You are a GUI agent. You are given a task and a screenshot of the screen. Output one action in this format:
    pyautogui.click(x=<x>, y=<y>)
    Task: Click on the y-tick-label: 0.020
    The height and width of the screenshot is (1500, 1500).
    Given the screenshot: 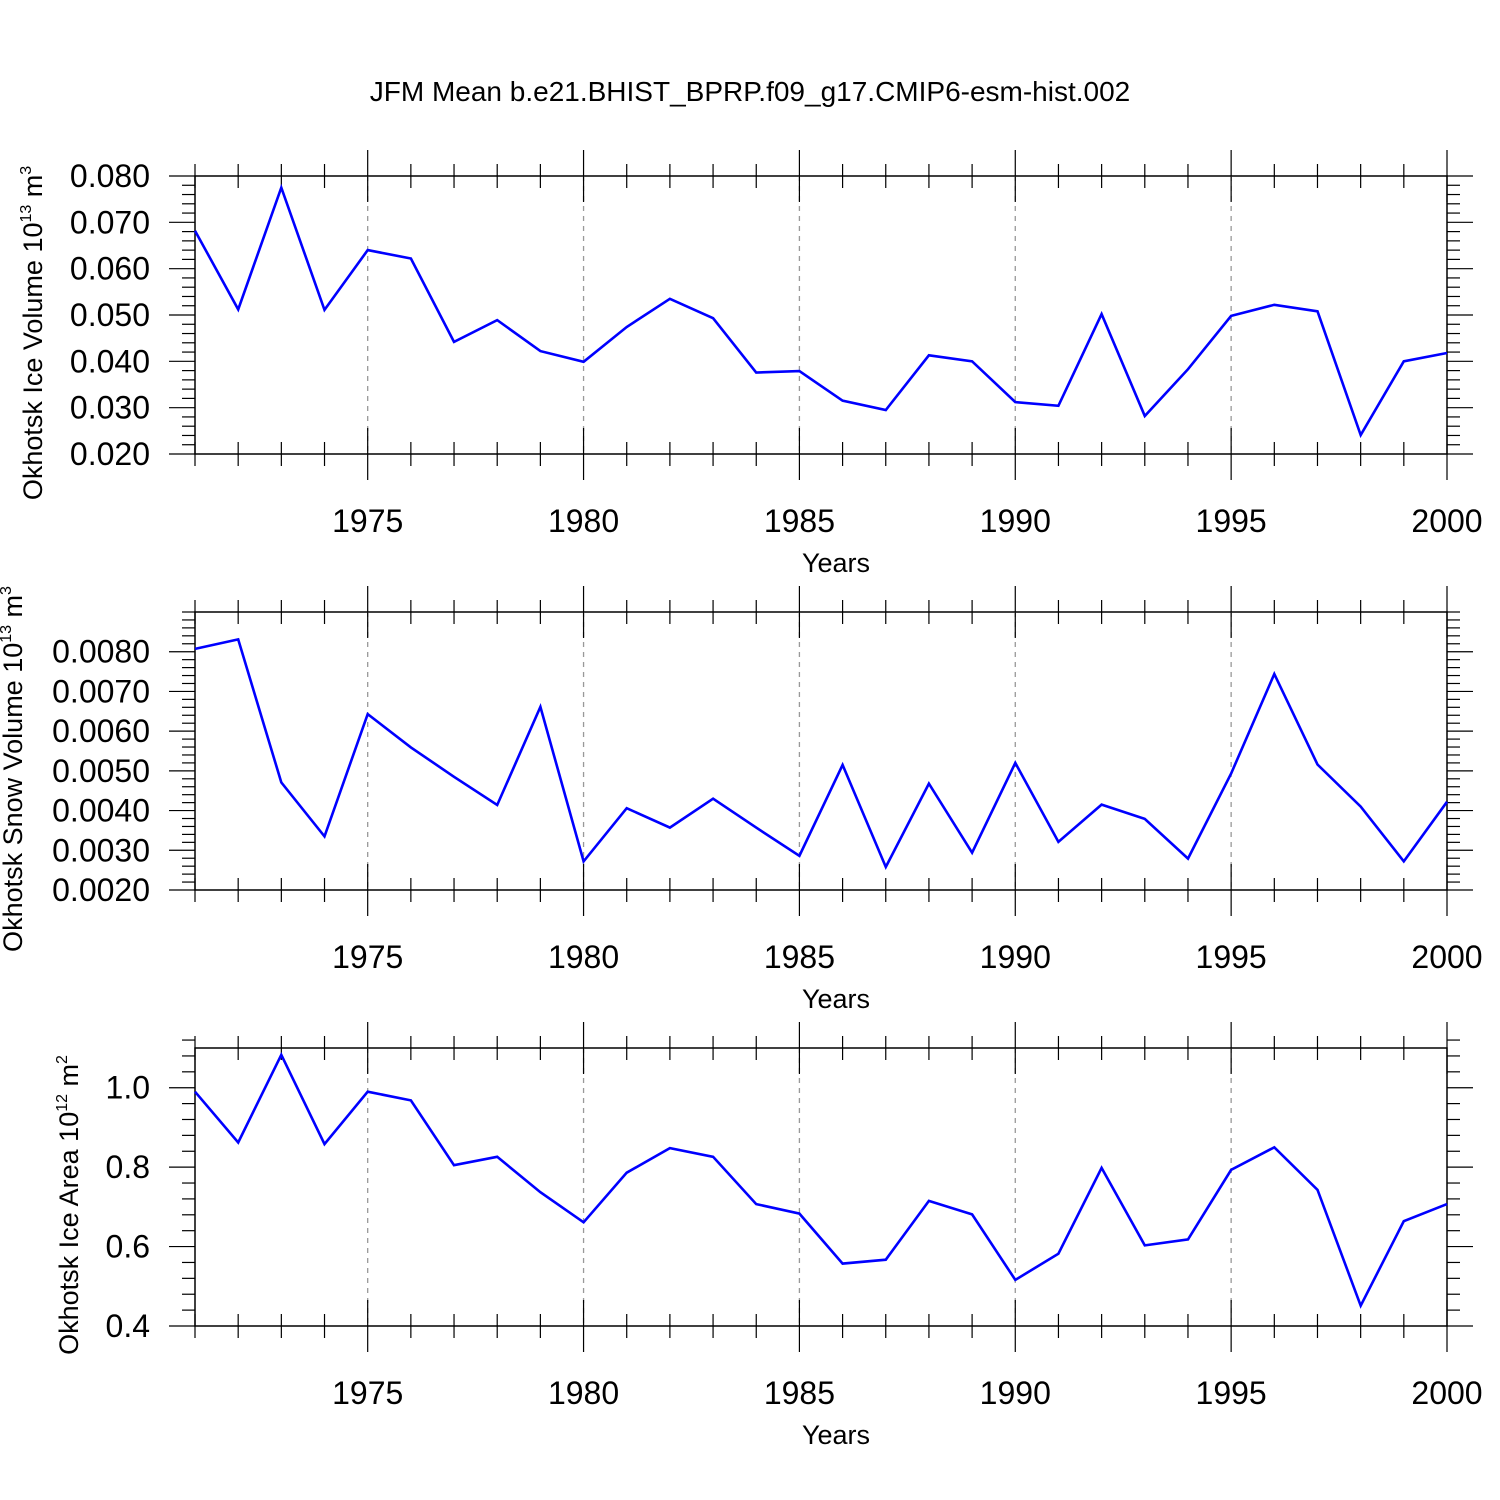 What is the action you would take?
    pyautogui.click(x=110, y=454)
    